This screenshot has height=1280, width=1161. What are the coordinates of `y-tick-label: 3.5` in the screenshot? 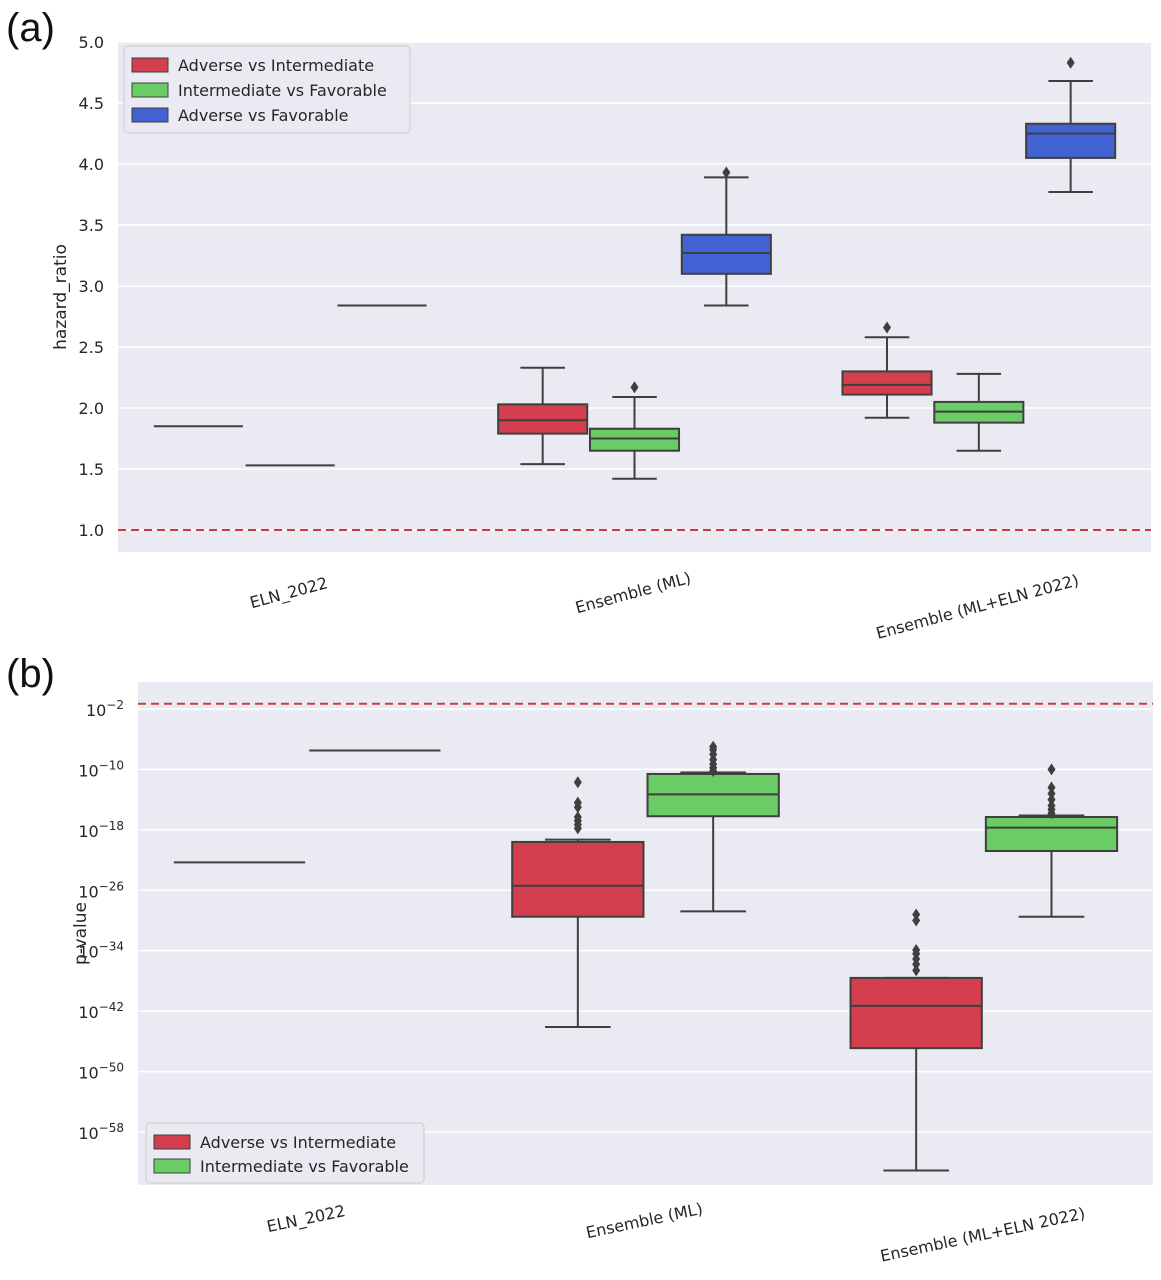 It's located at (91, 225).